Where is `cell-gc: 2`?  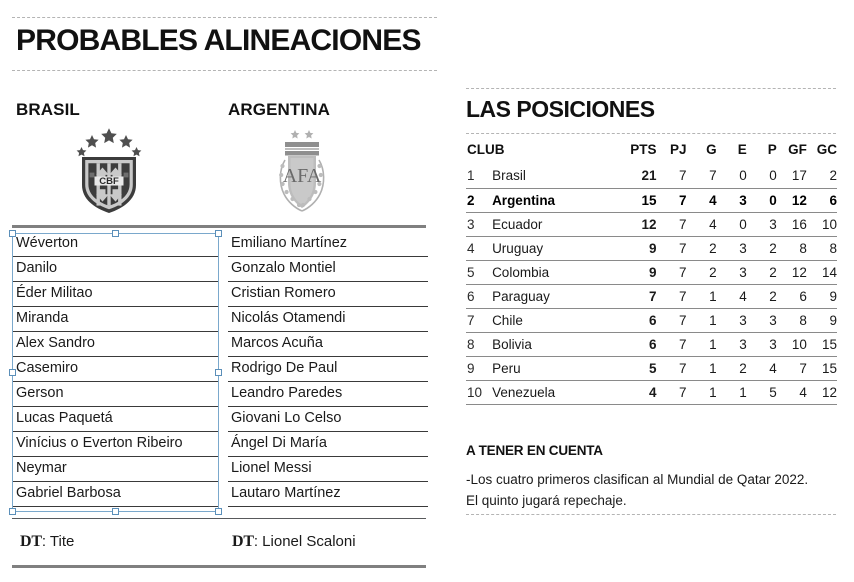 cell-gc: 2 is located at coordinates (821, 176).